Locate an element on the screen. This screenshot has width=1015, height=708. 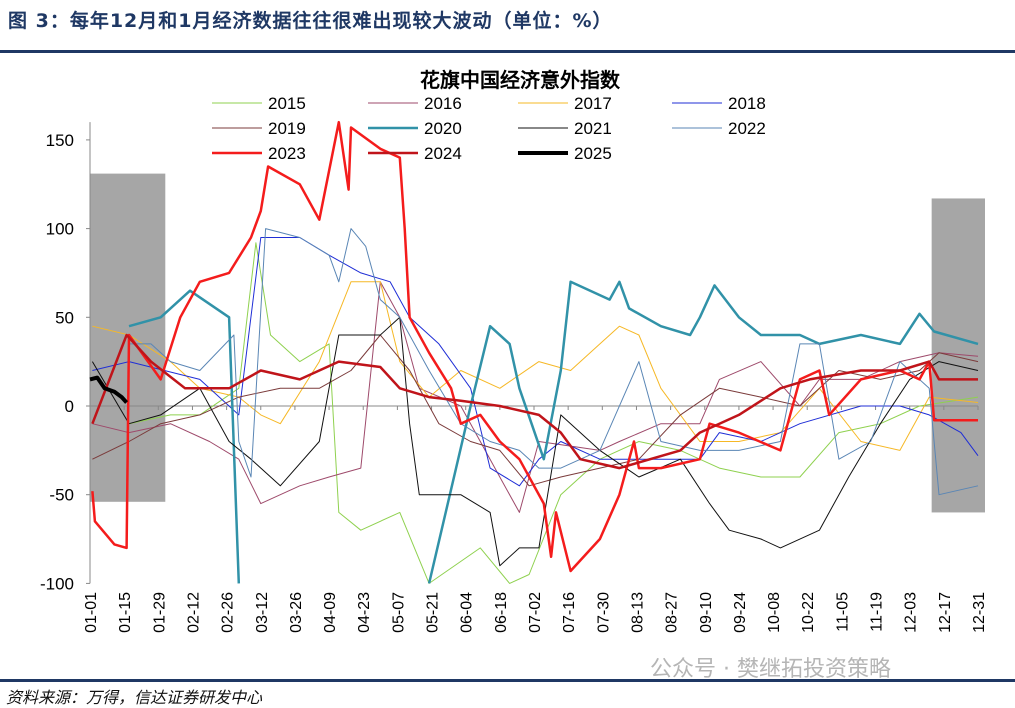
legend-label-2019: 2019 is located at coordinates (287, 128).